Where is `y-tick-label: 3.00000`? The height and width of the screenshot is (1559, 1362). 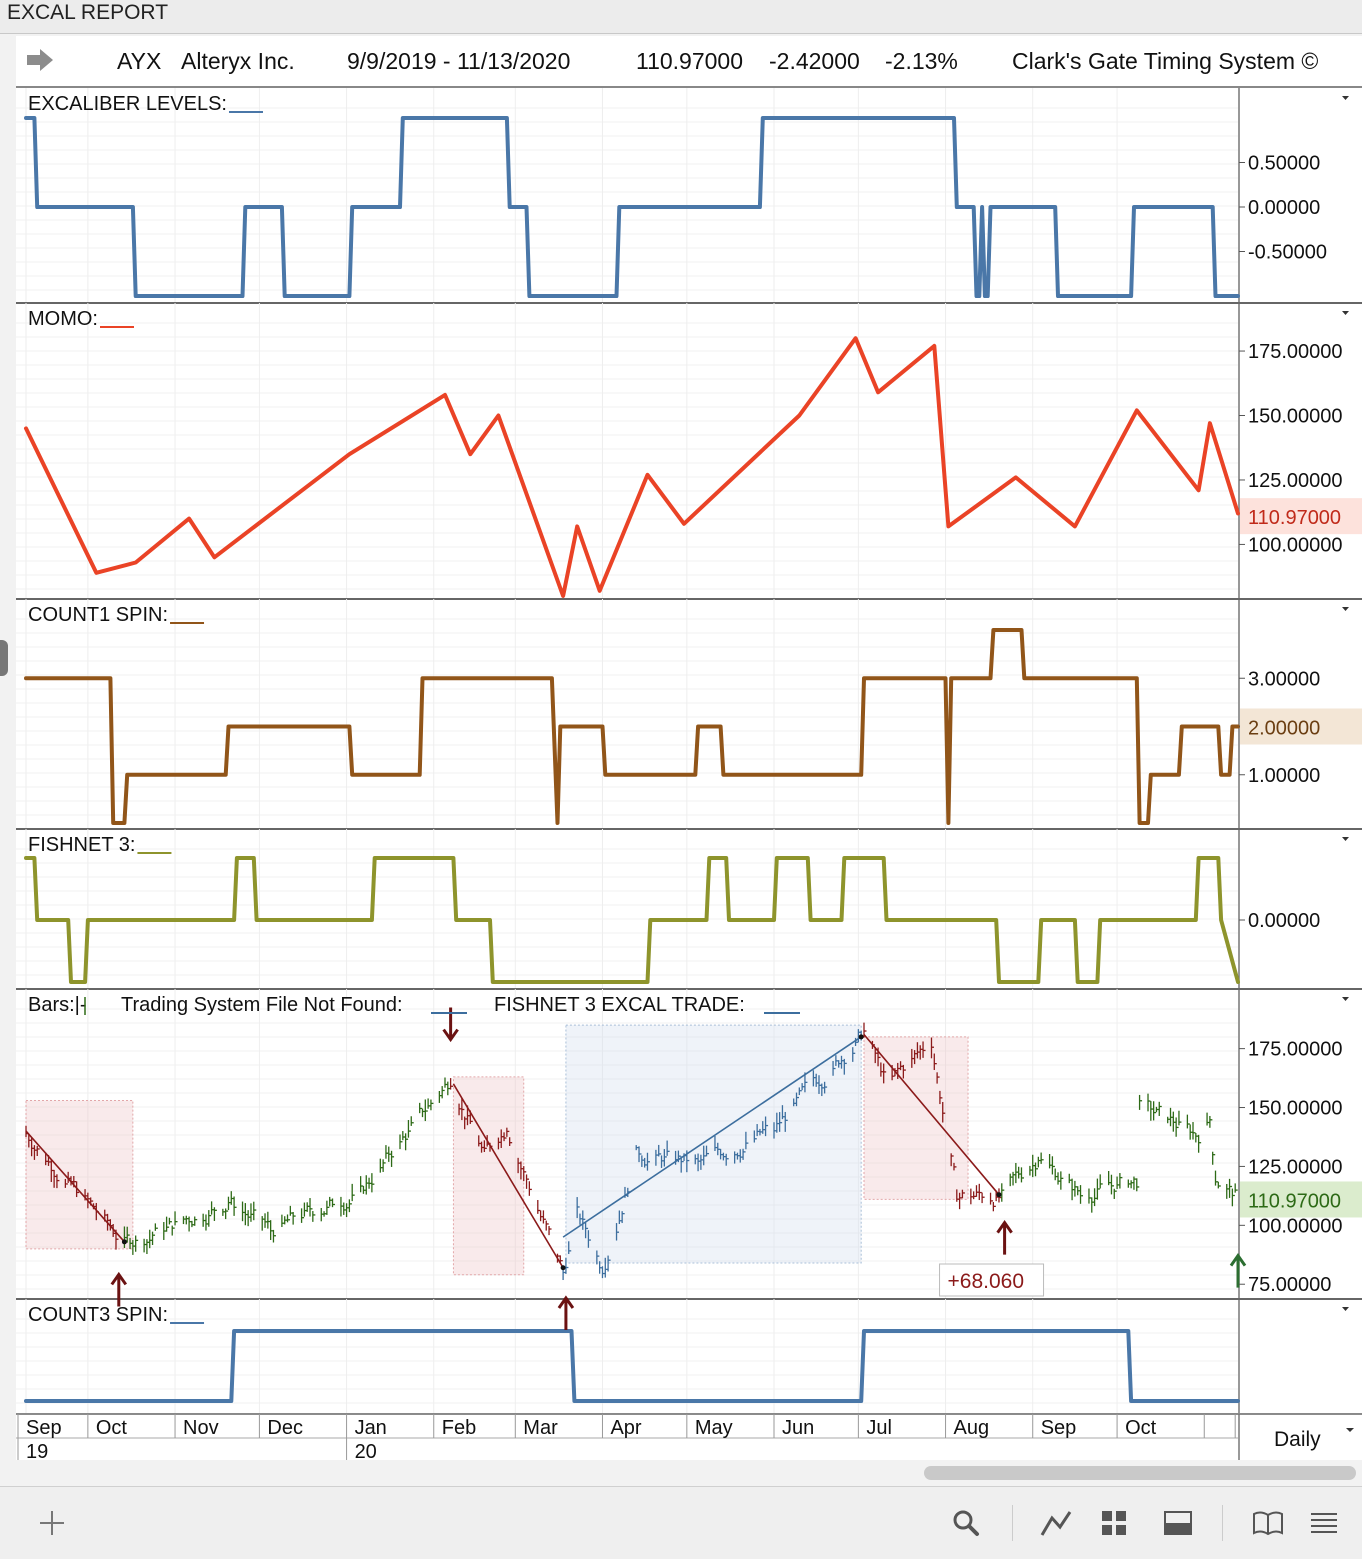
y-tick-label: 3.00000 is located at coordinates (1284, 679).